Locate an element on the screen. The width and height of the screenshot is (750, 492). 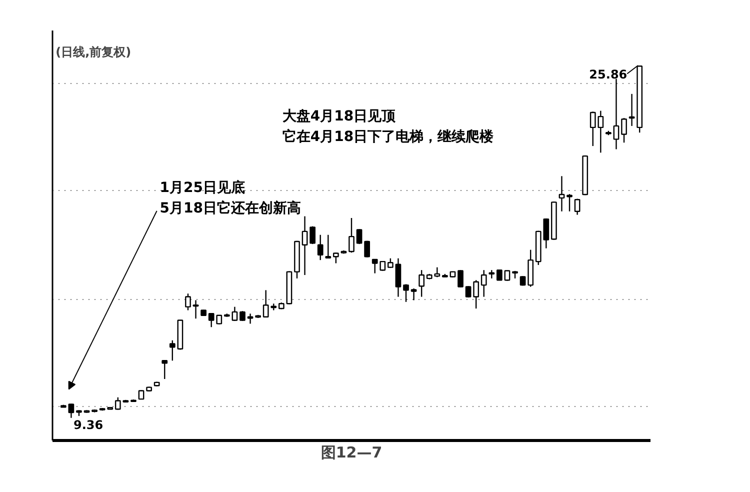
caption: 图12—7 is located at coordinates (351, 453).